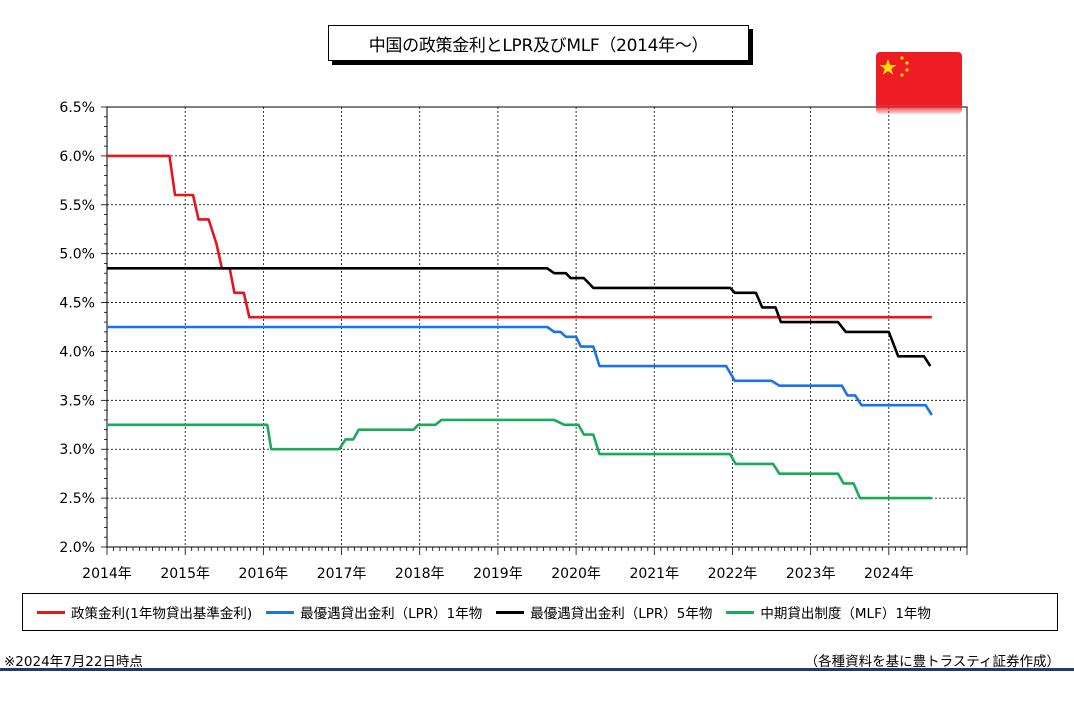 The height and width of the screenshot is (707, 1074). Describe the element at coordinates (621, 614) in the screenshot. I see `legend-label: 最優遇貸出金利（LPR）5年物` at that location.